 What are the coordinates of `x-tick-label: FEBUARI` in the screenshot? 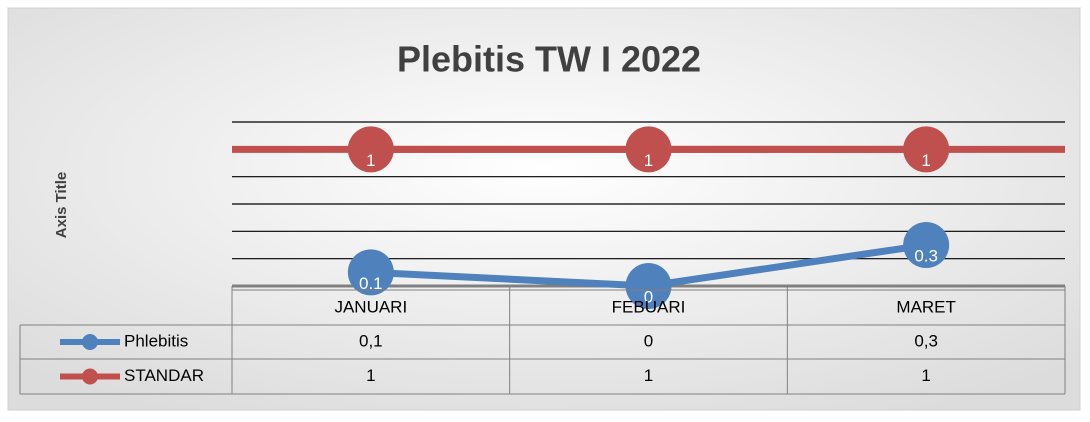 It's located at (649, 306).